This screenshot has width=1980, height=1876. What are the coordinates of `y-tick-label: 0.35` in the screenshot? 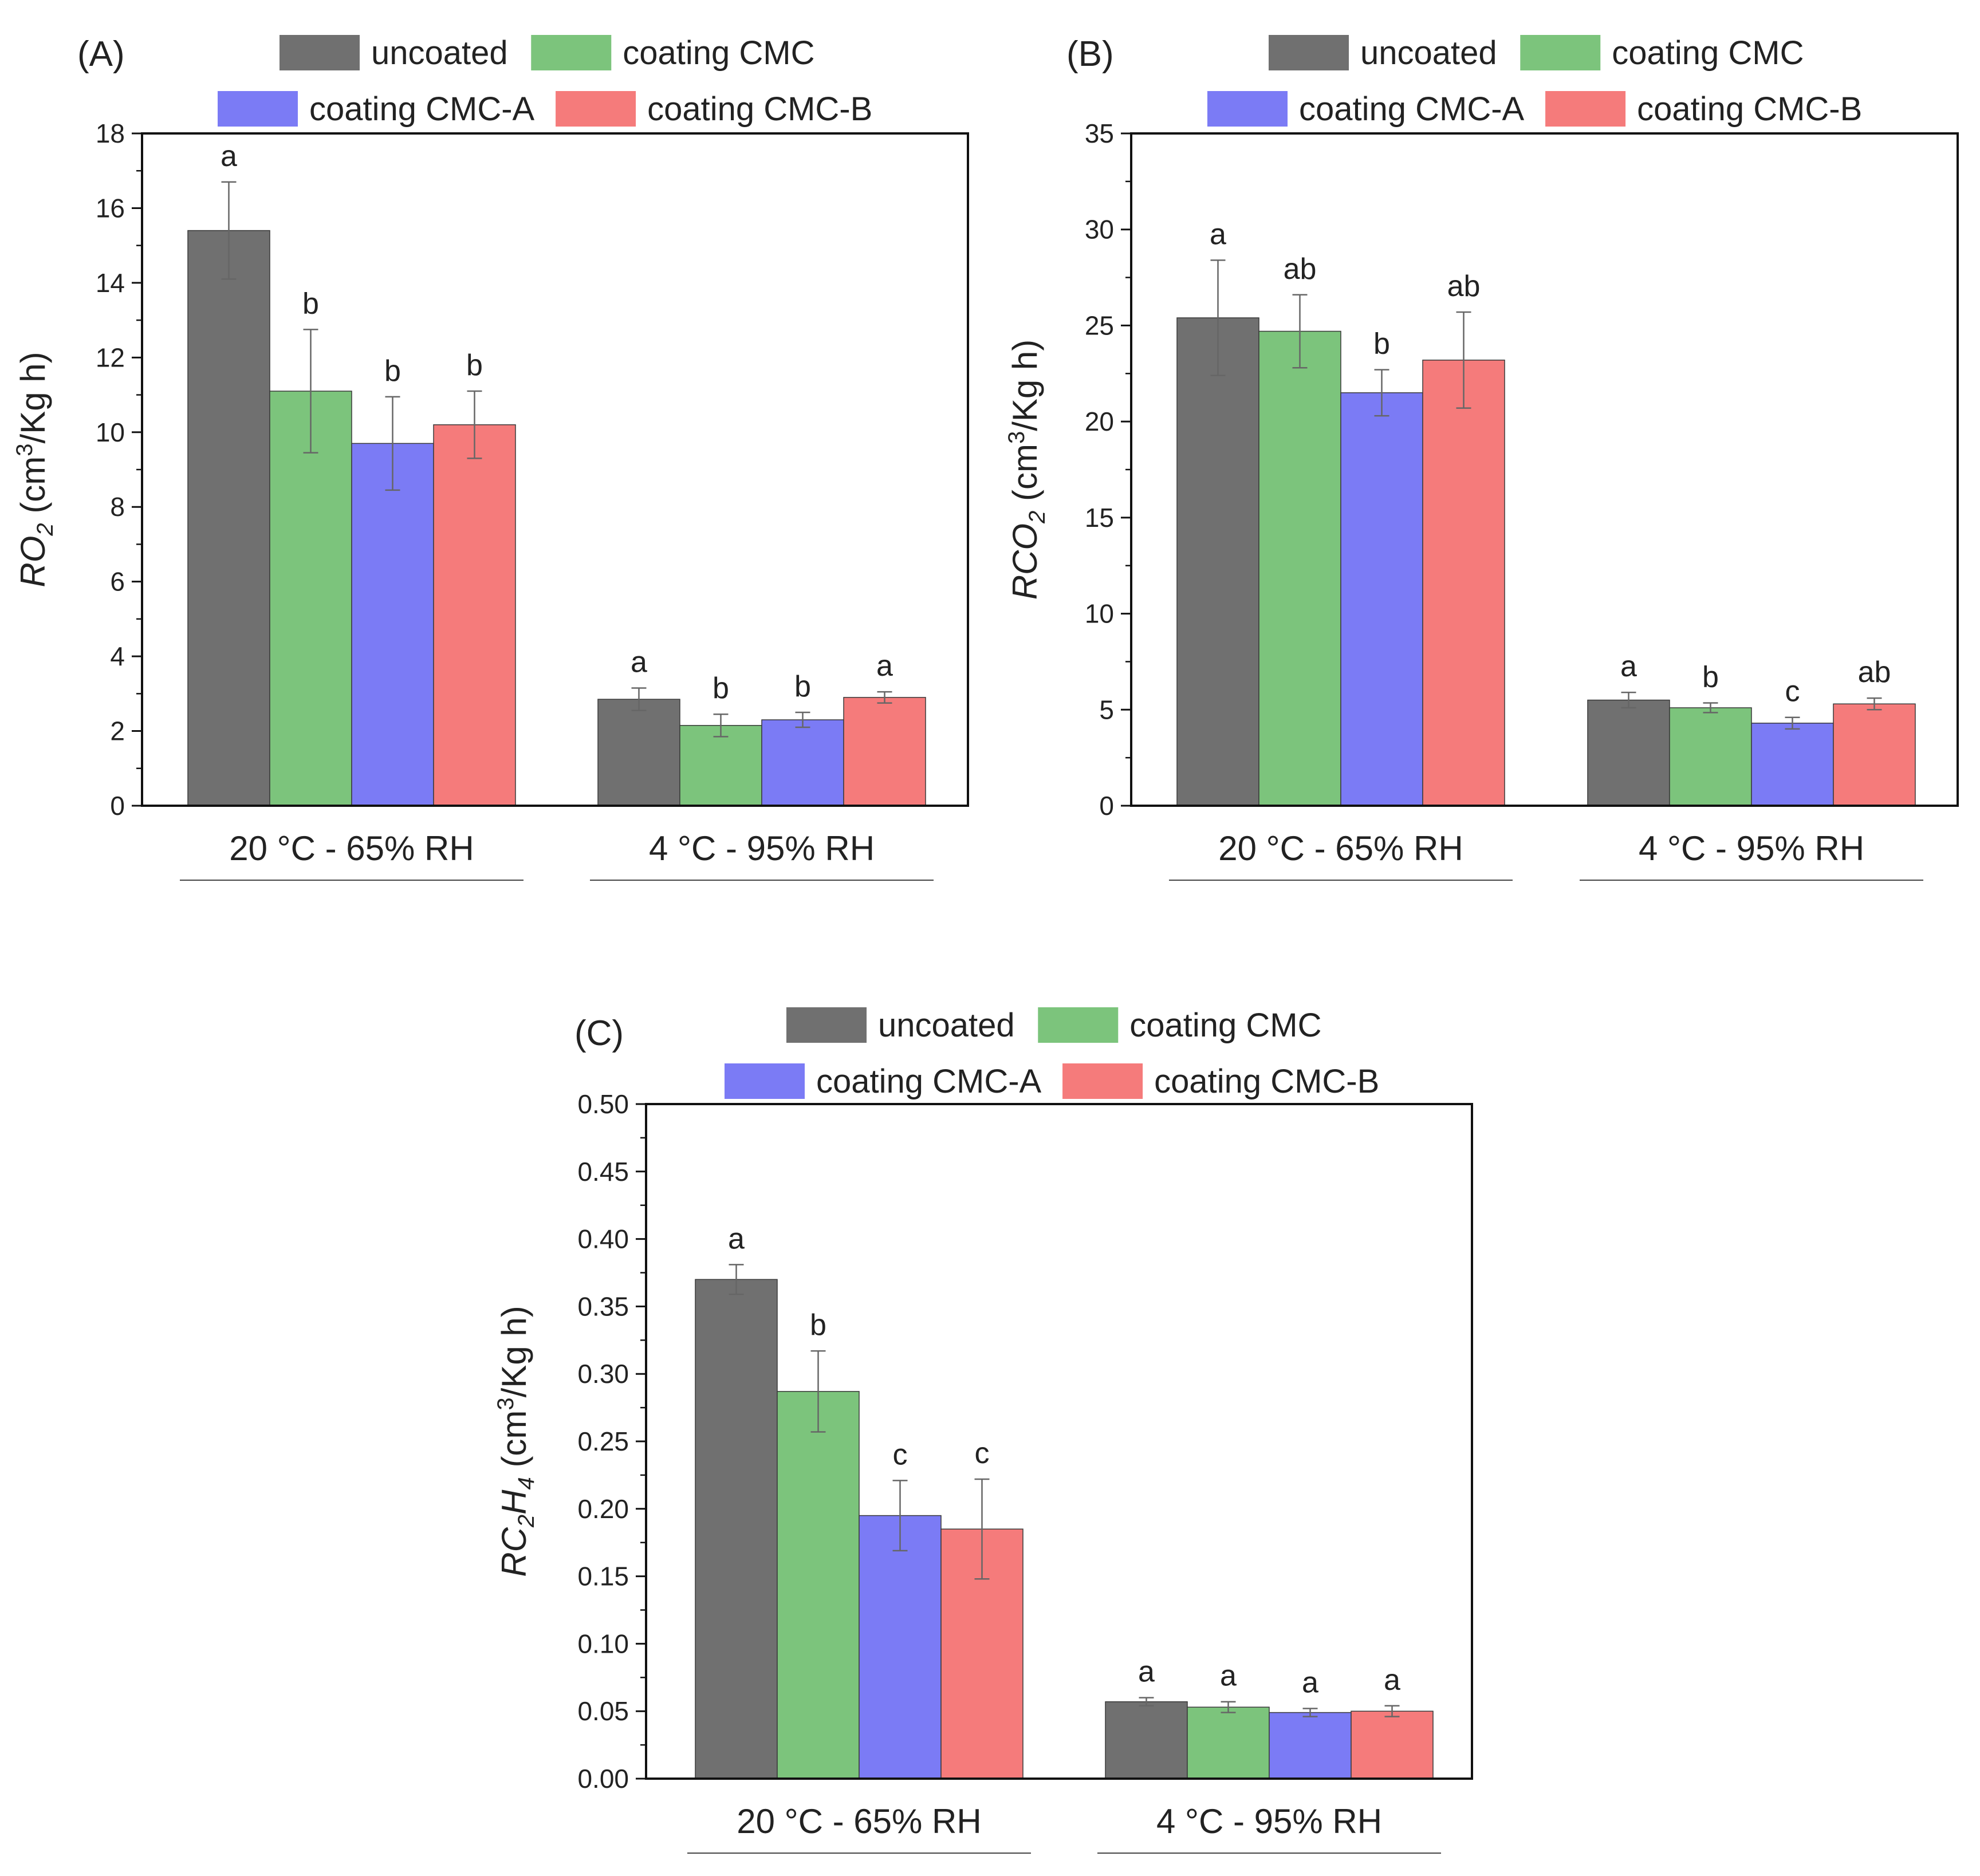 It's located at (603, 1306).